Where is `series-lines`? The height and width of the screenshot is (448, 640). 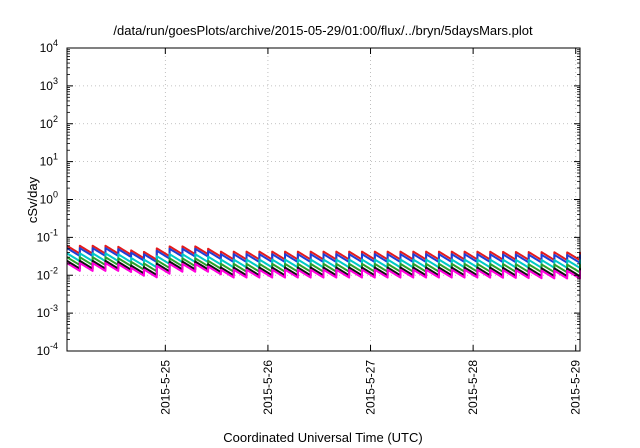 series-lines is located at coordinates (323, 262).